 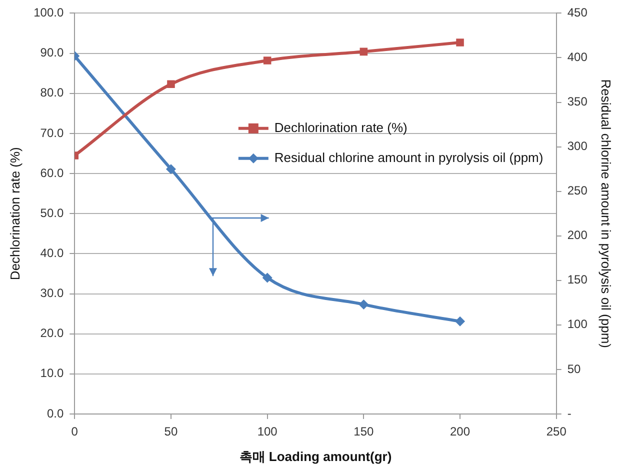 What do you see at coordinates (577, 146) in the screenshot?
I see `y2-tick-label: 300` at bounding box center [577, 146].